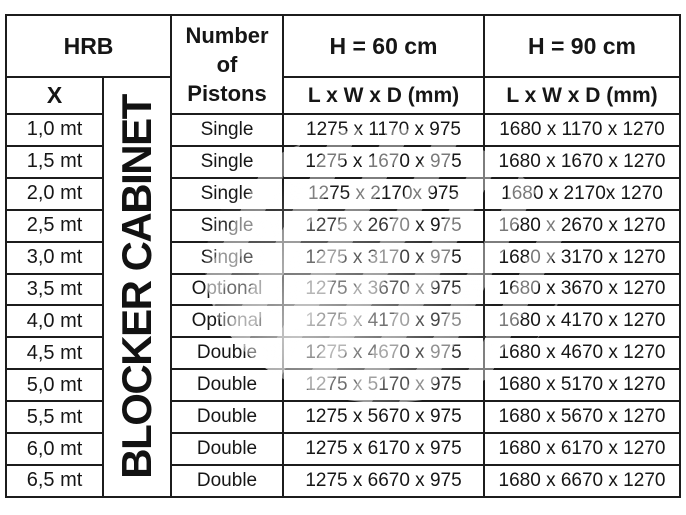  I want to click on blocker-cabinet-cell: BLOCKER CABINET, so click(137, 287).